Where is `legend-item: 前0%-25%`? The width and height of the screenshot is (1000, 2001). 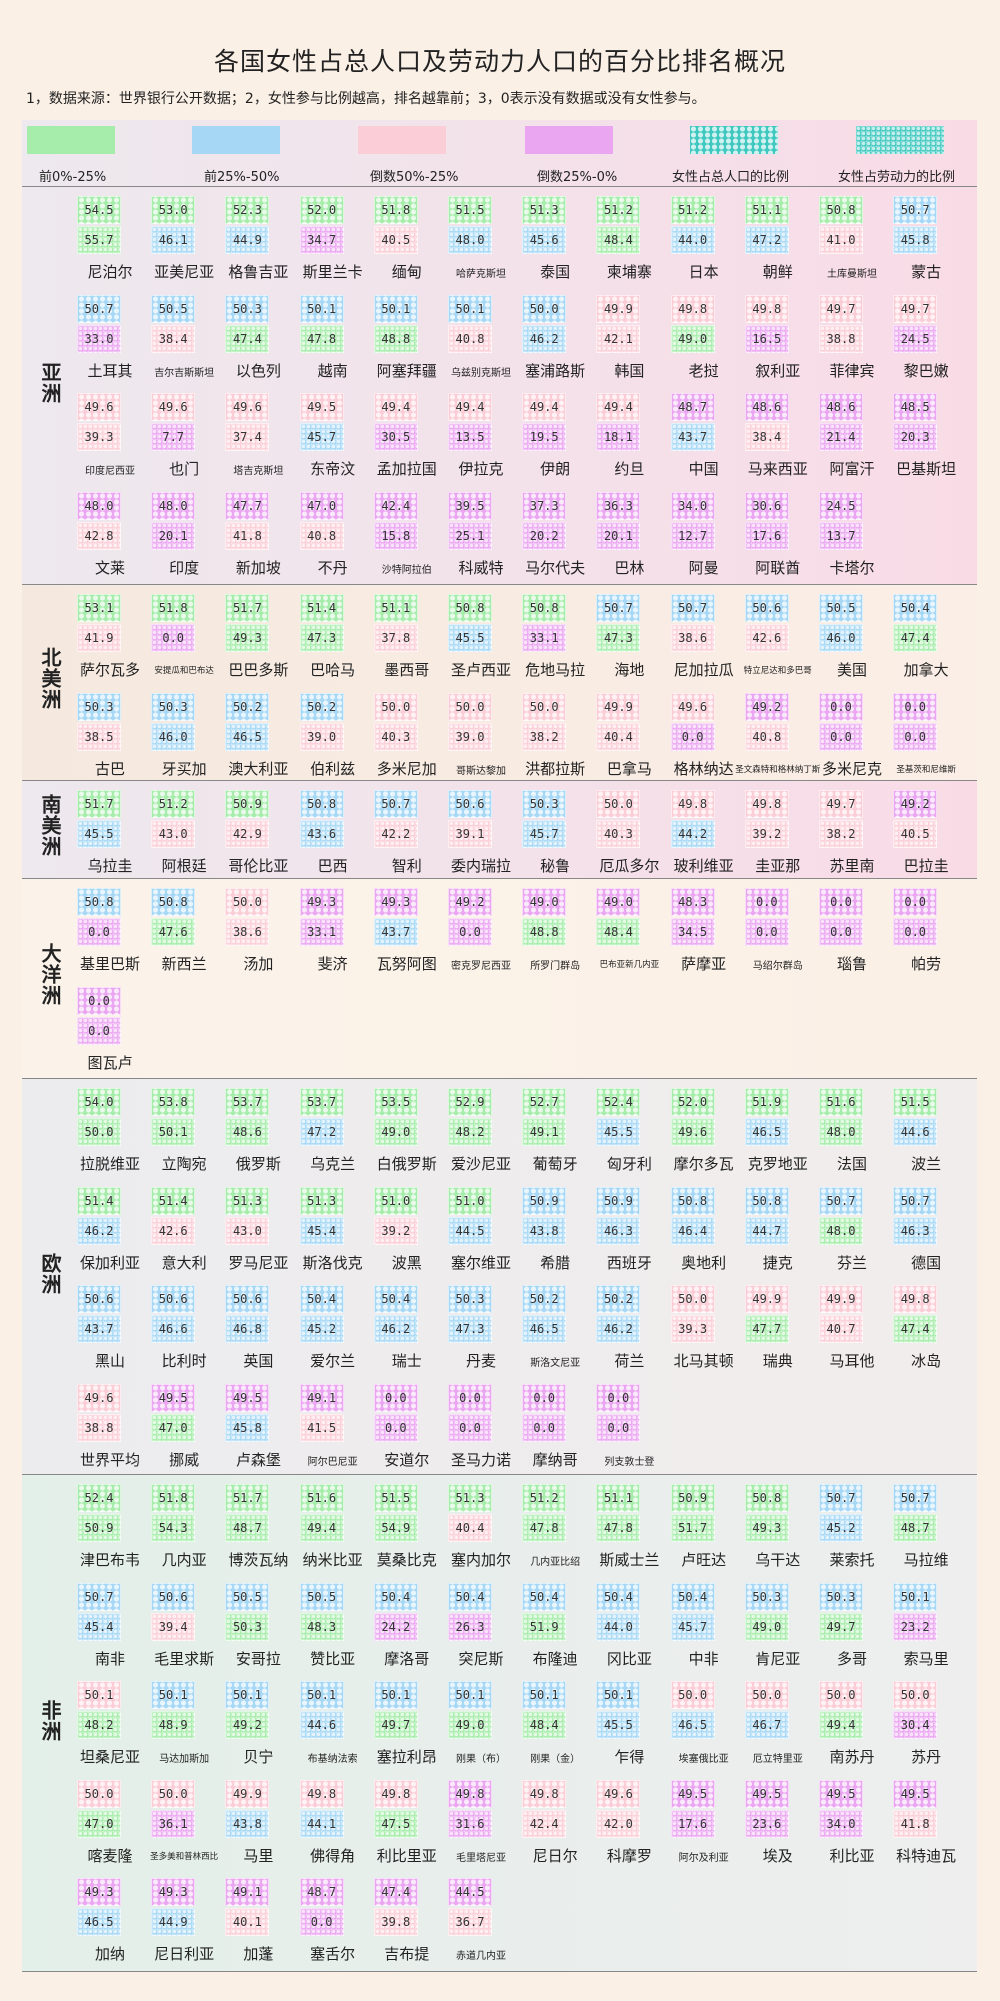 legend-item: 前0%-25% is located at coordinates (71, 155).